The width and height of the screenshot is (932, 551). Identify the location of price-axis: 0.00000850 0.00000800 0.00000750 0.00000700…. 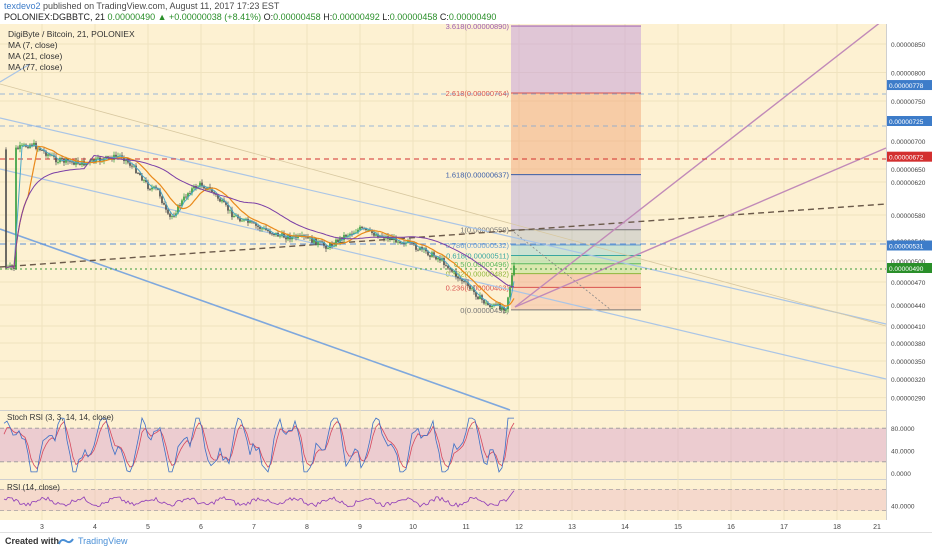
(909, 222).